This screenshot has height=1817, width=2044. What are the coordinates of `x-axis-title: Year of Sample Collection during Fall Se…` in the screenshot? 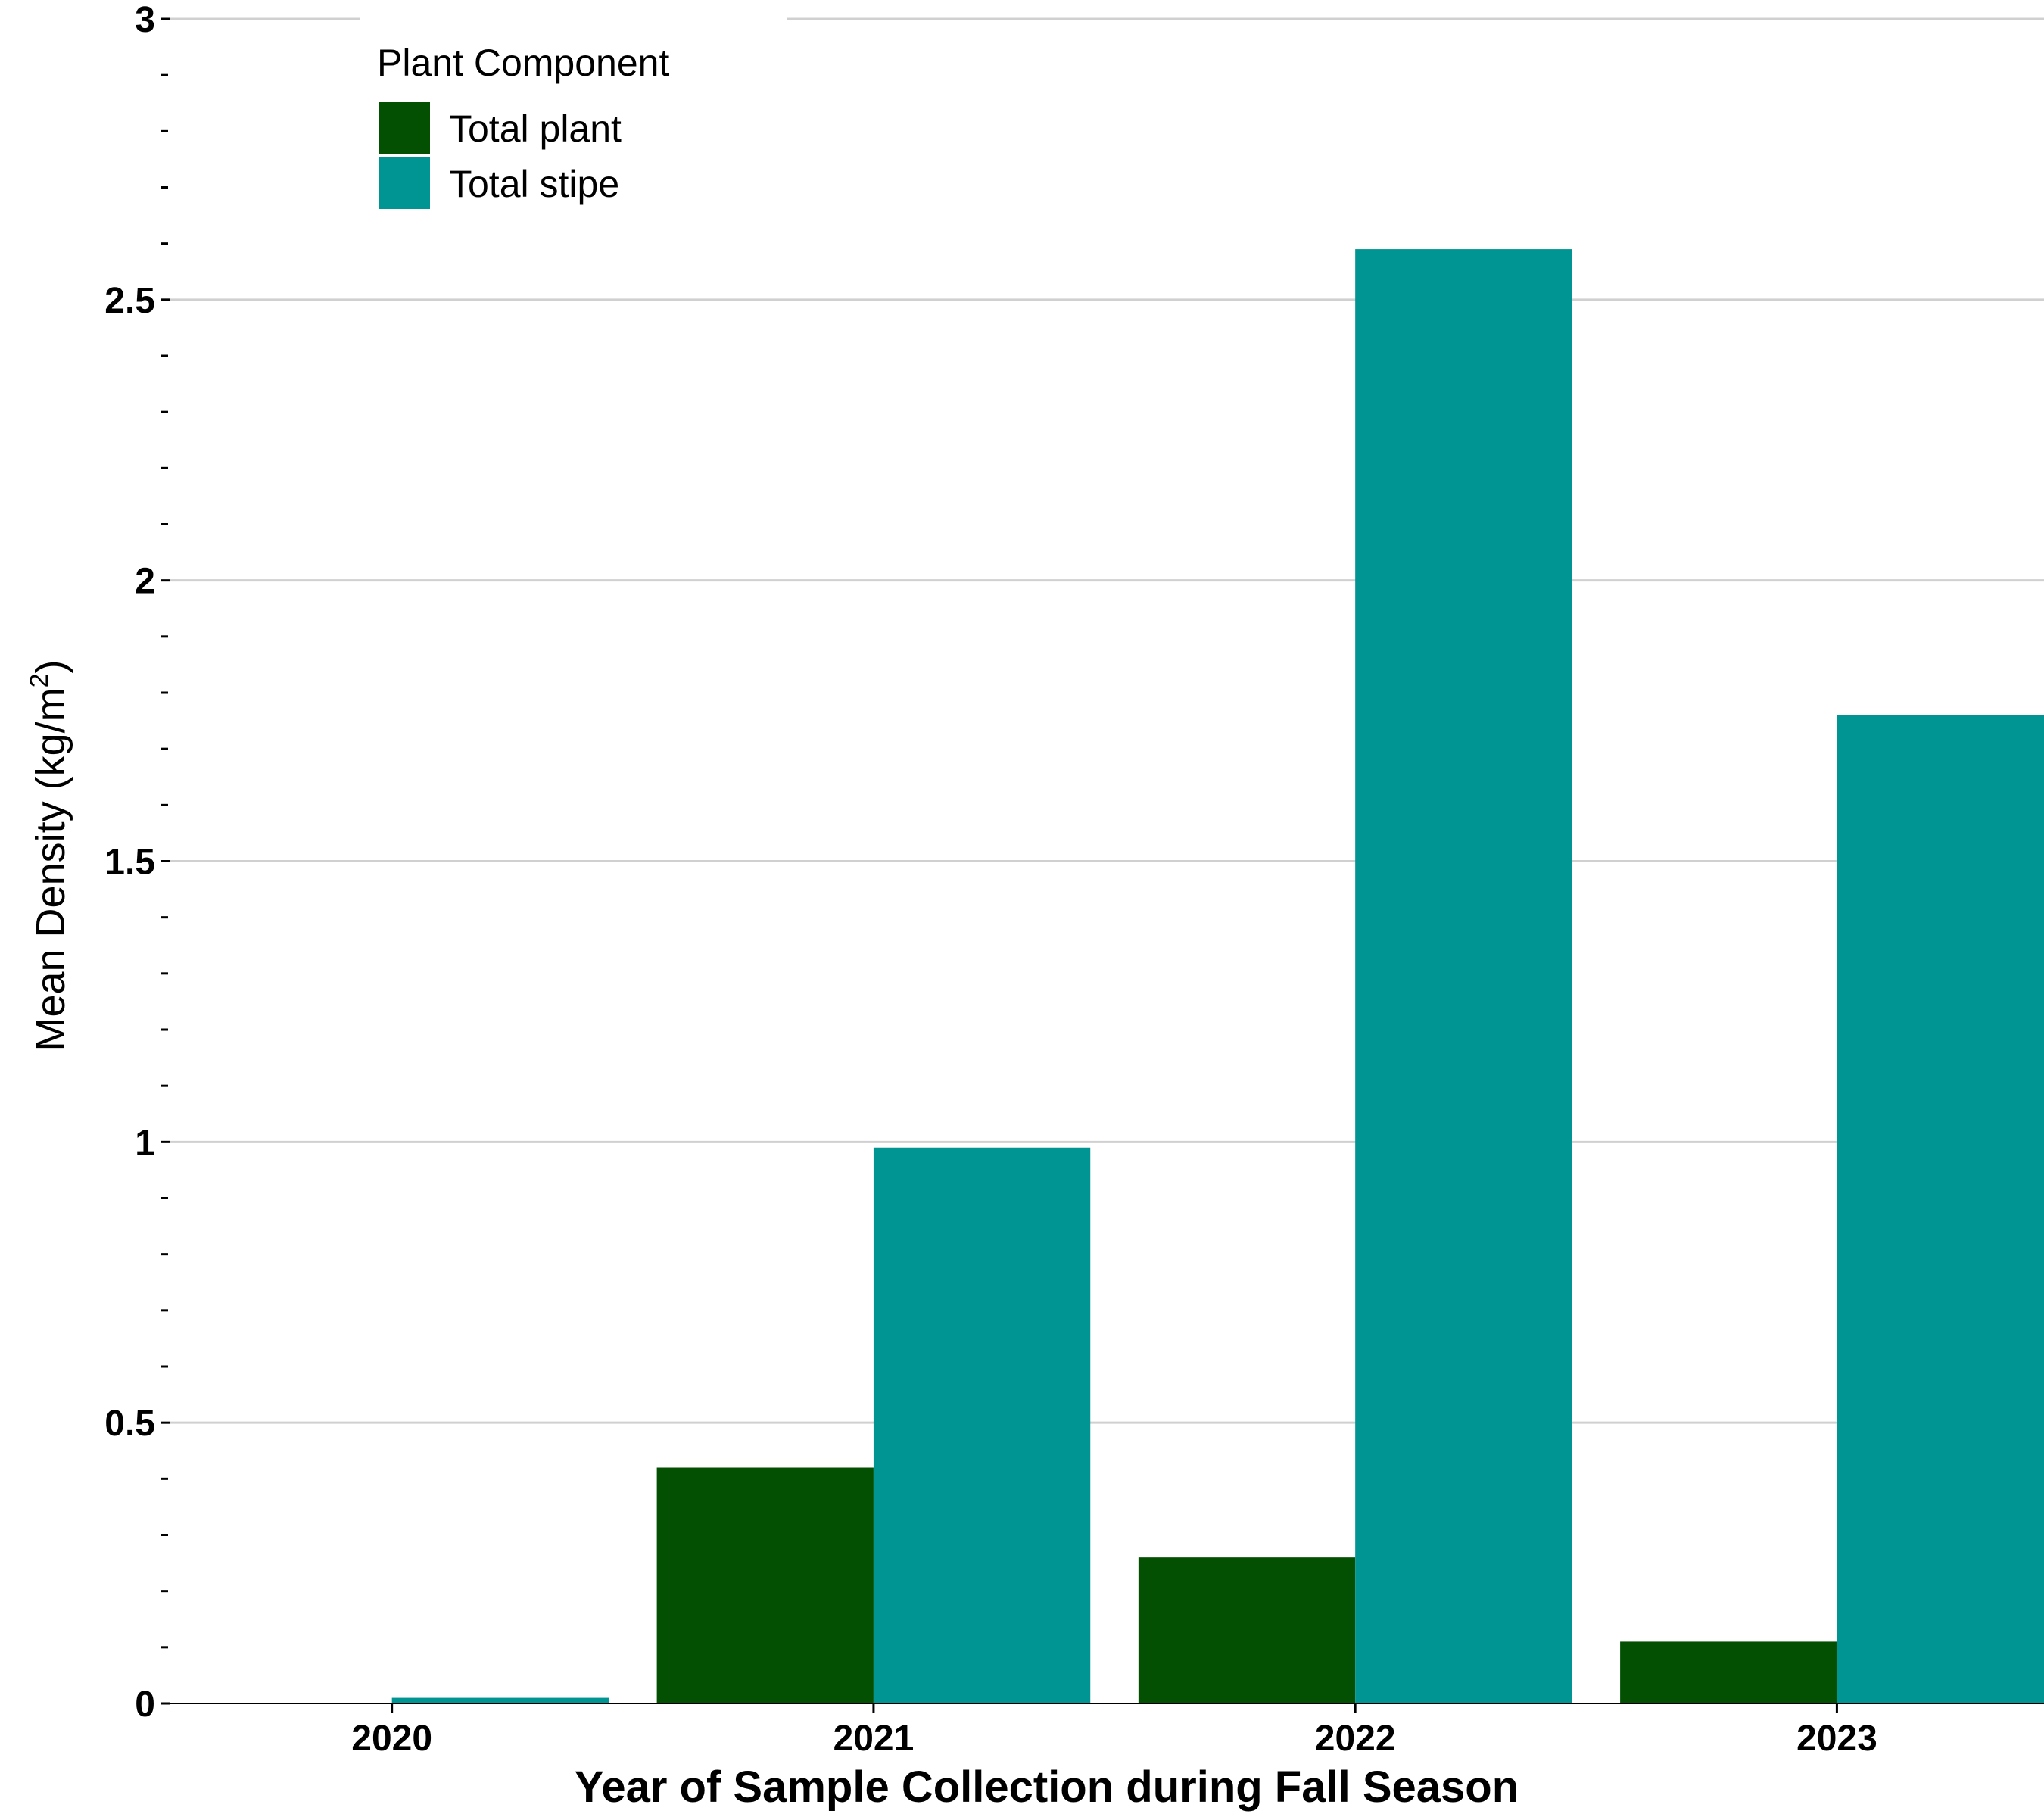 It's located at (1047, 1787).